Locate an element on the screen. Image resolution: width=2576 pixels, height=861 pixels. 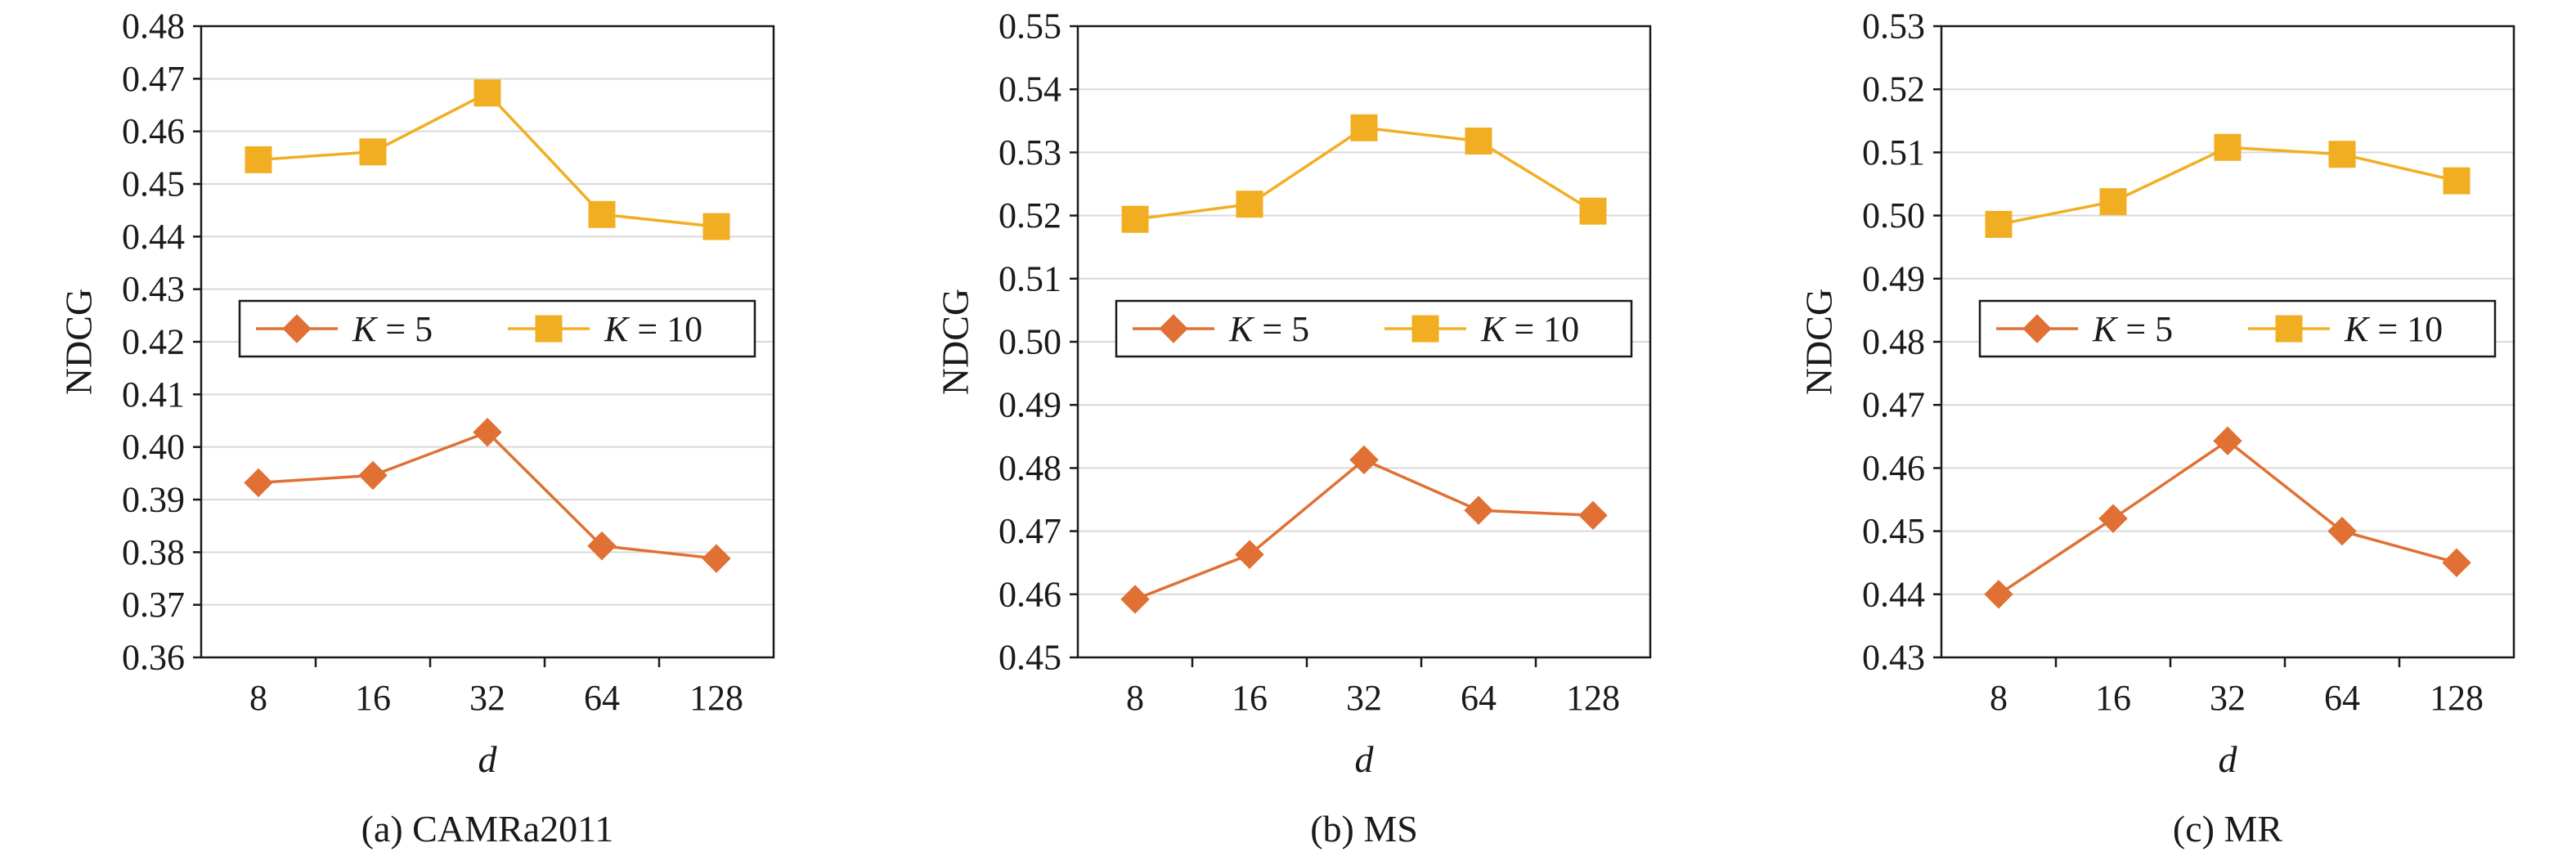
y-tick-label: 0.39 is located at coordinates (153, 500).